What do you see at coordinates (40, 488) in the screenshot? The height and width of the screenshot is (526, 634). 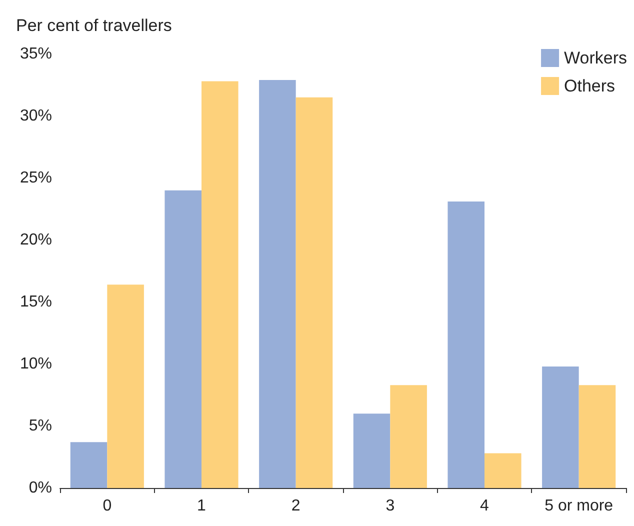 I see `y-tick-label: 0%` at bounding box center [40, 488].